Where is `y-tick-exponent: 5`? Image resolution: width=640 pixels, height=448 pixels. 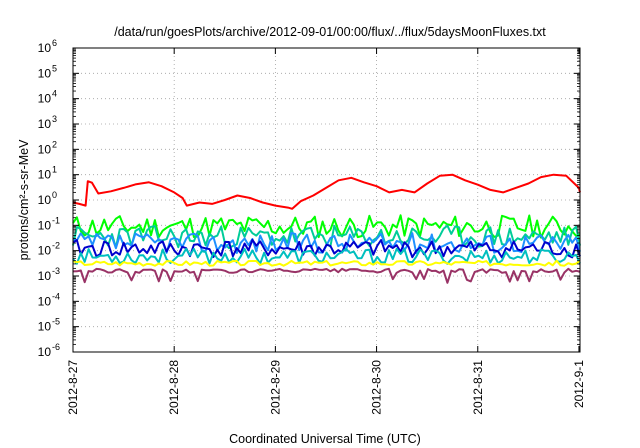
y-tick-exponent: 5 is located at coordinates (54, 68).